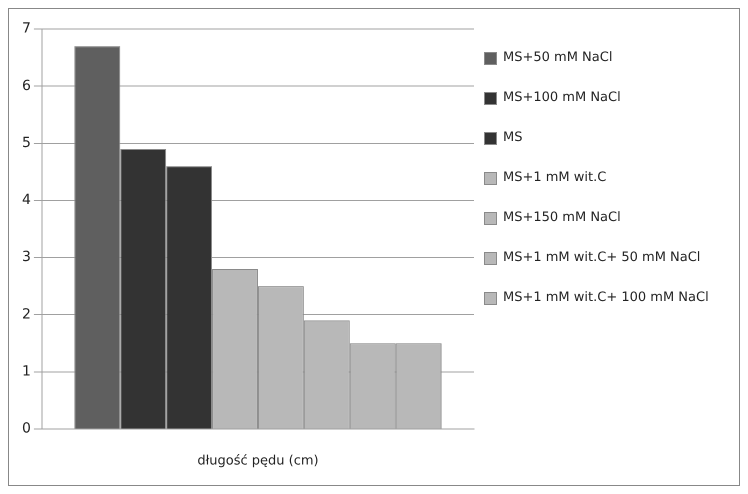 The height and width of the screenshot is (494, 748). Describe the element at coordinates (554, 178) in the screenshot. I see `legend-label: MS+1 mM wit.C` at that location.